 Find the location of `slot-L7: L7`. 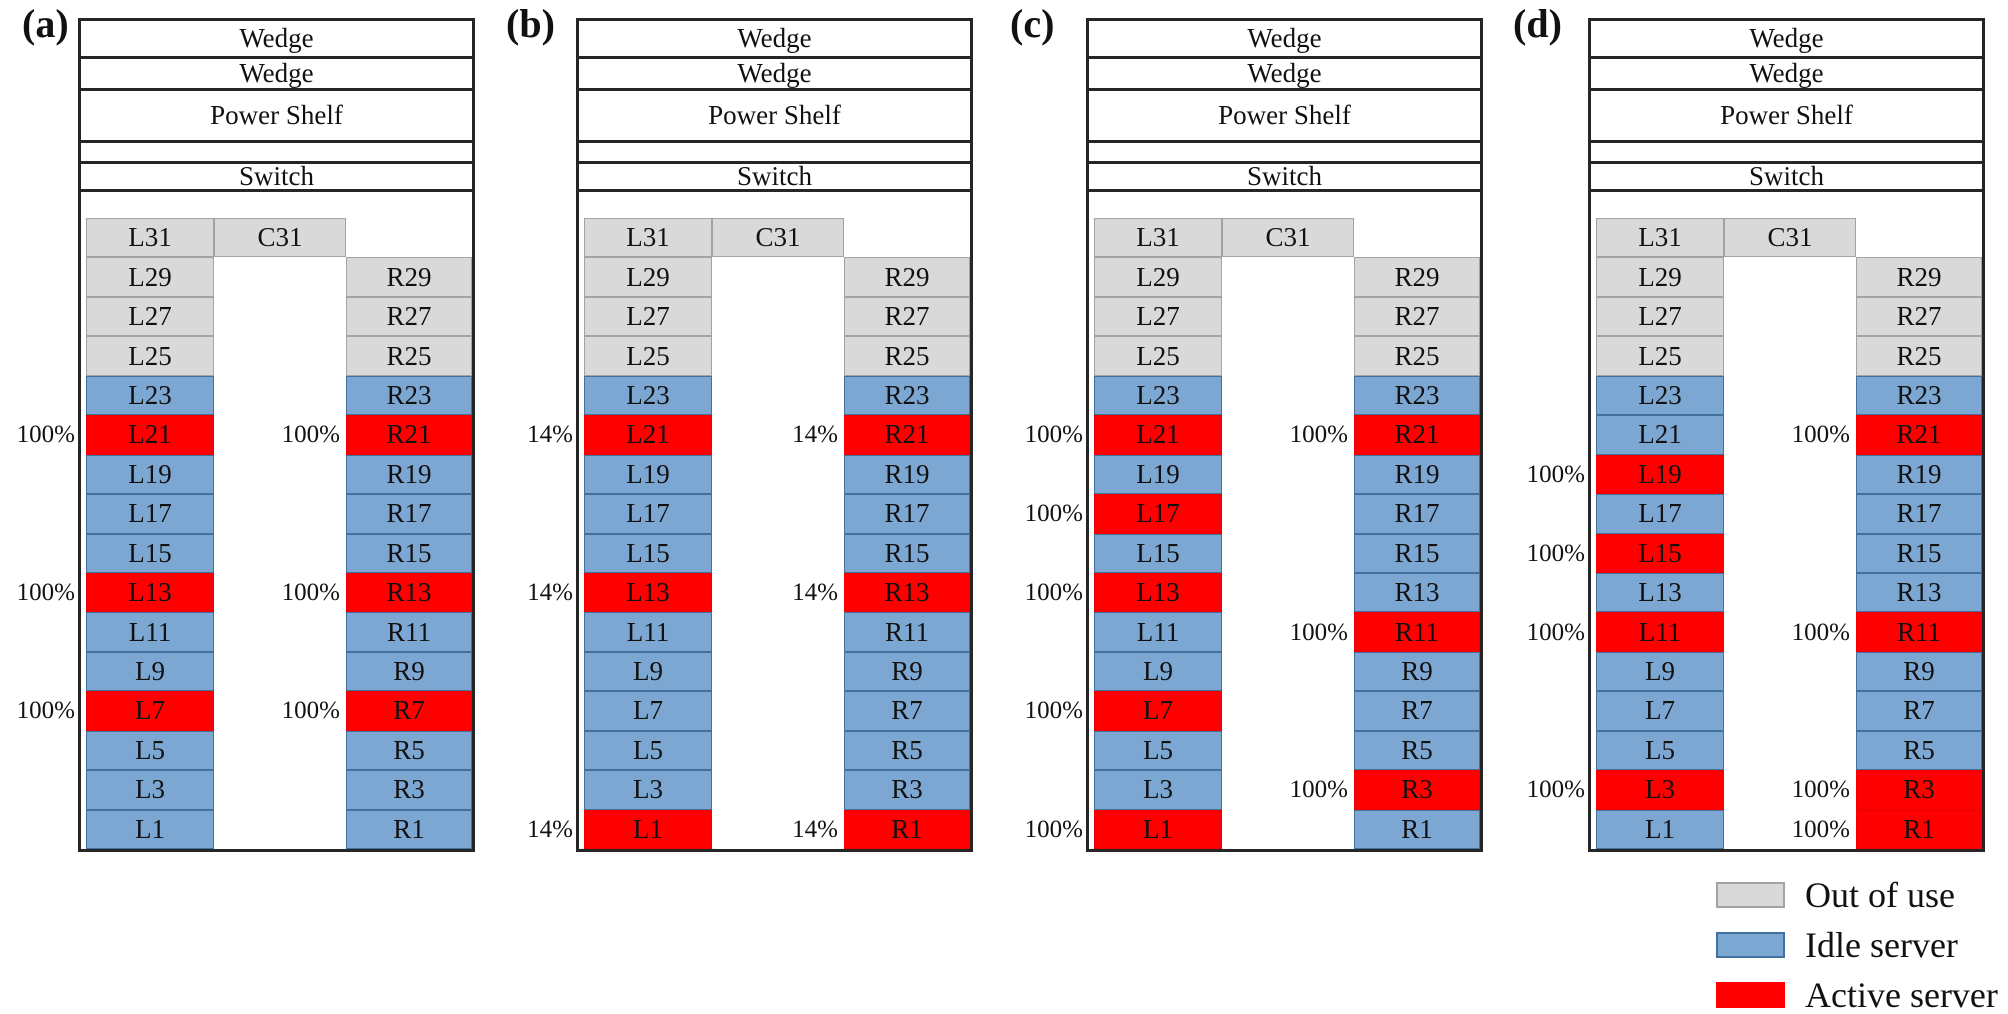

slot-L7: L7 is located at coordinates (150, 711).